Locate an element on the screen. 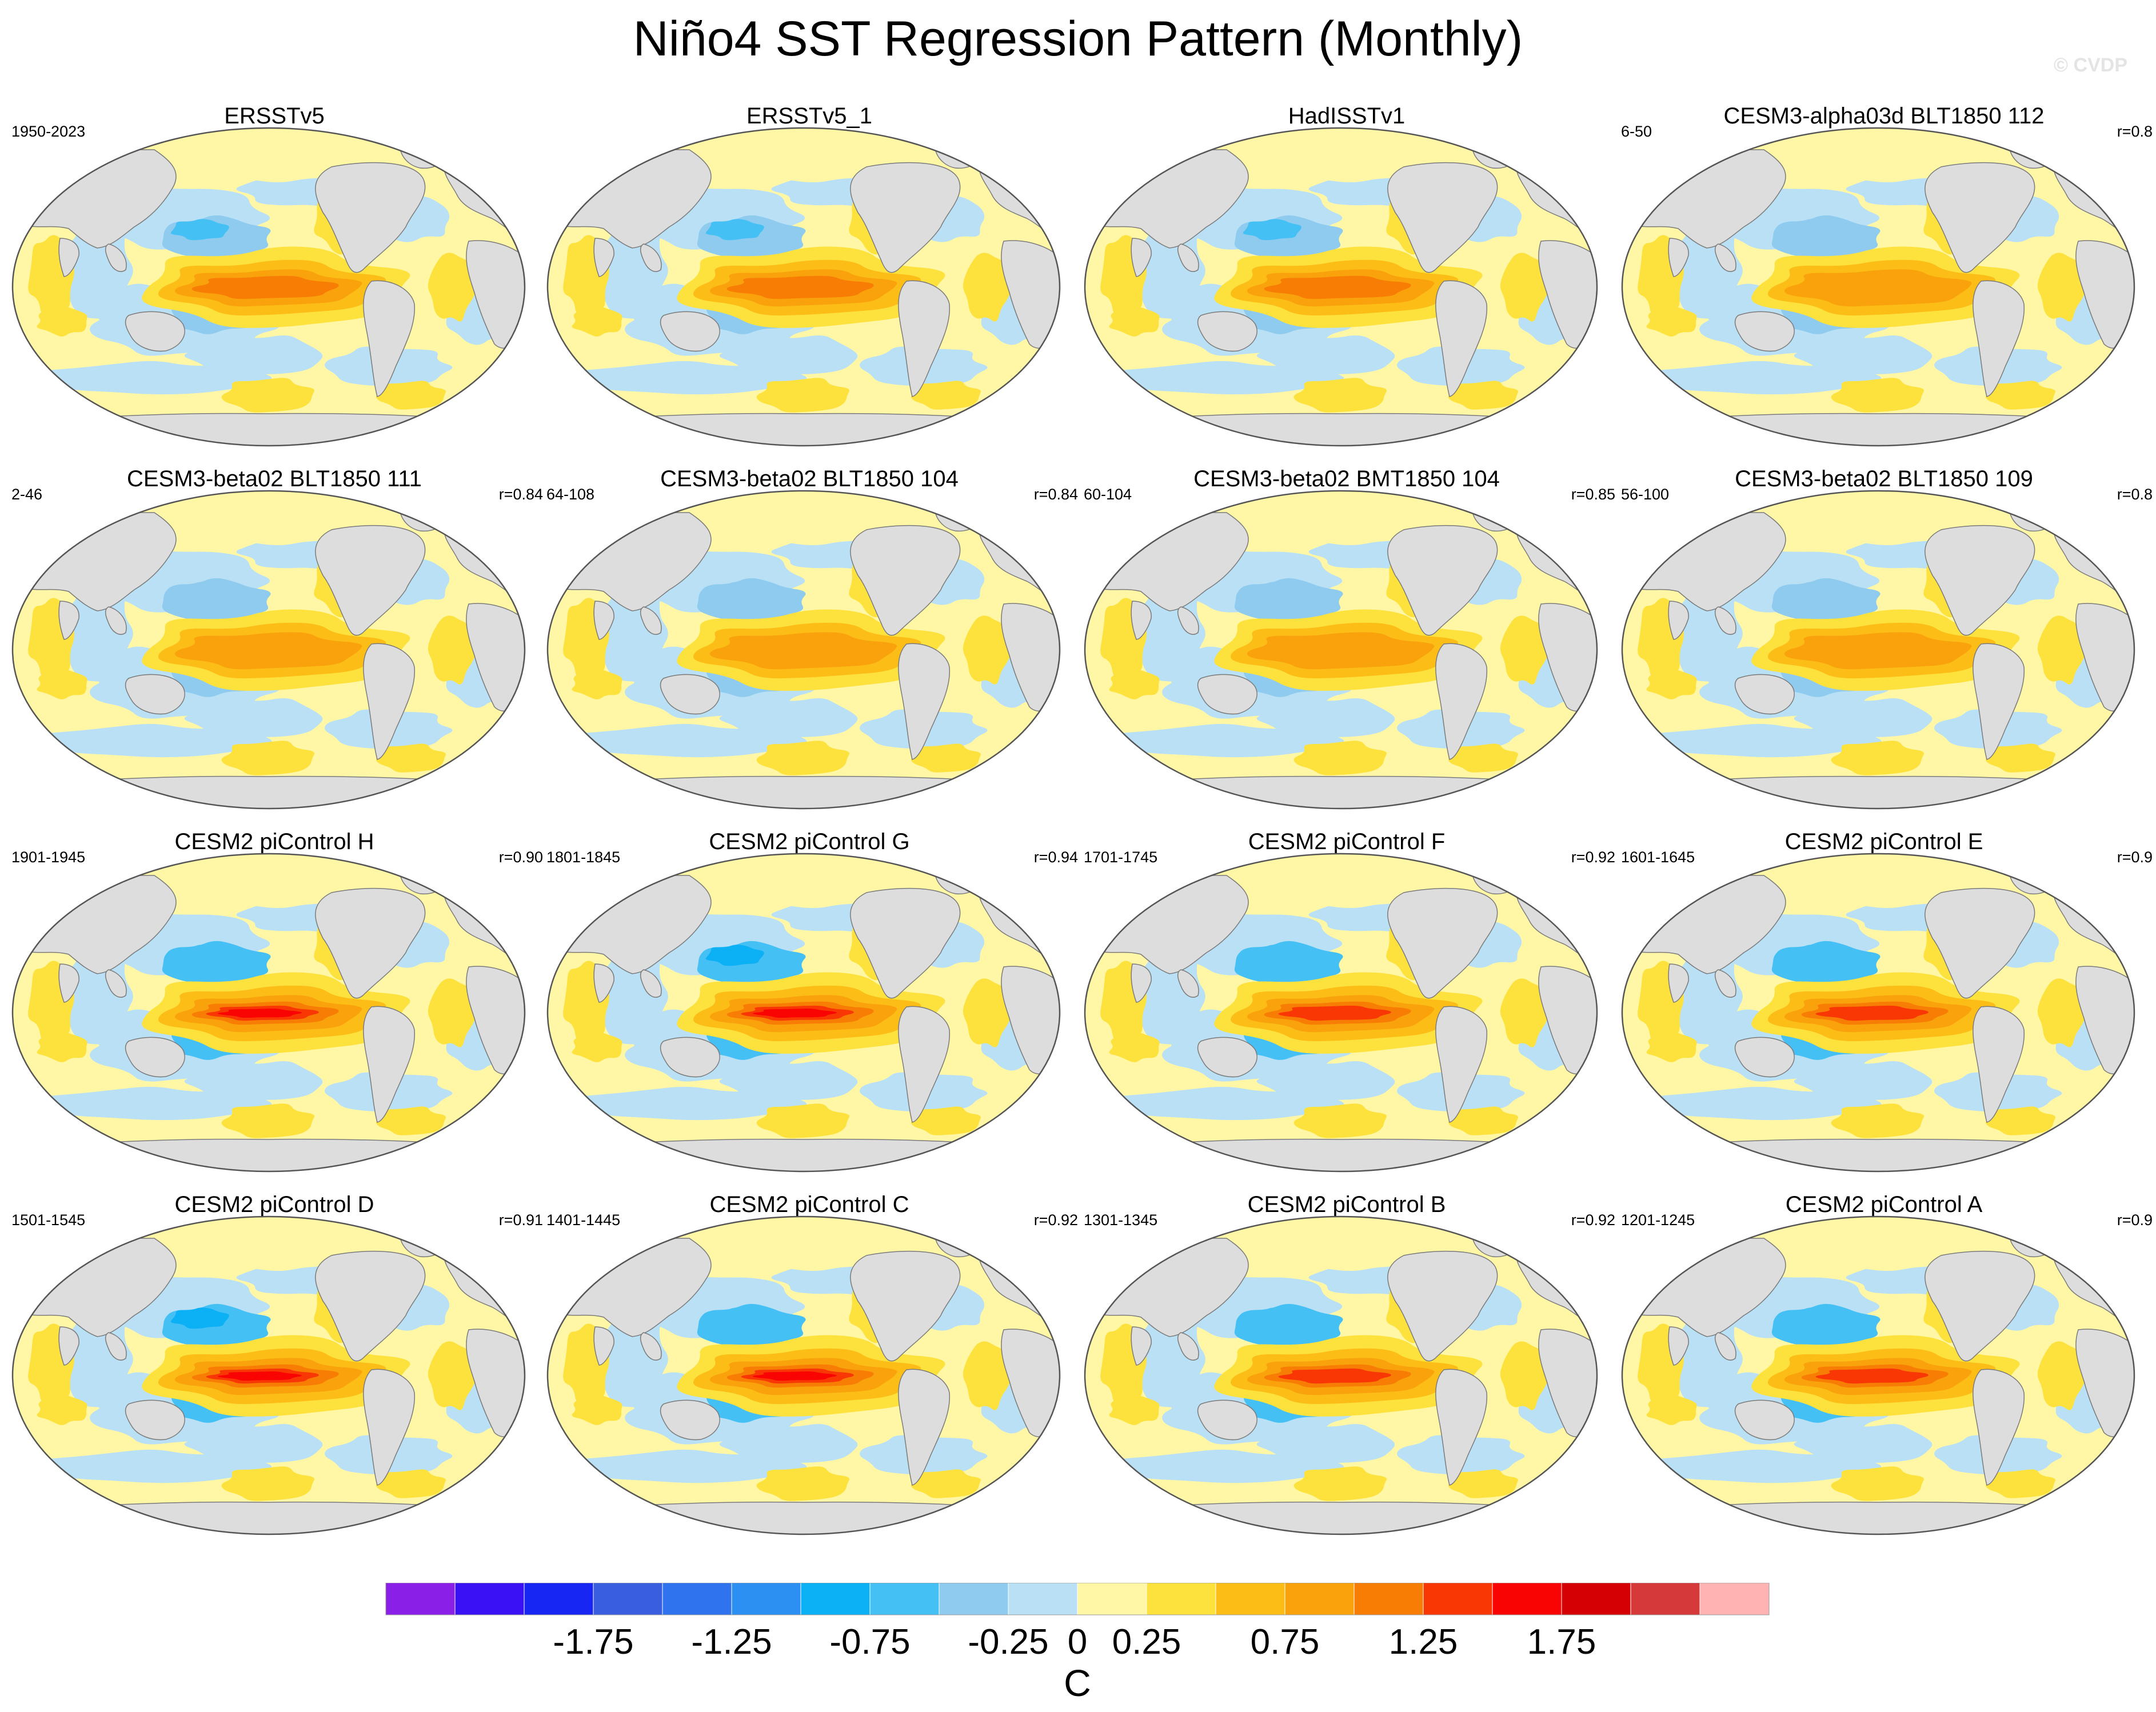  colorbar-tick-label: -1.25 is located at coordinates (731, 1642).